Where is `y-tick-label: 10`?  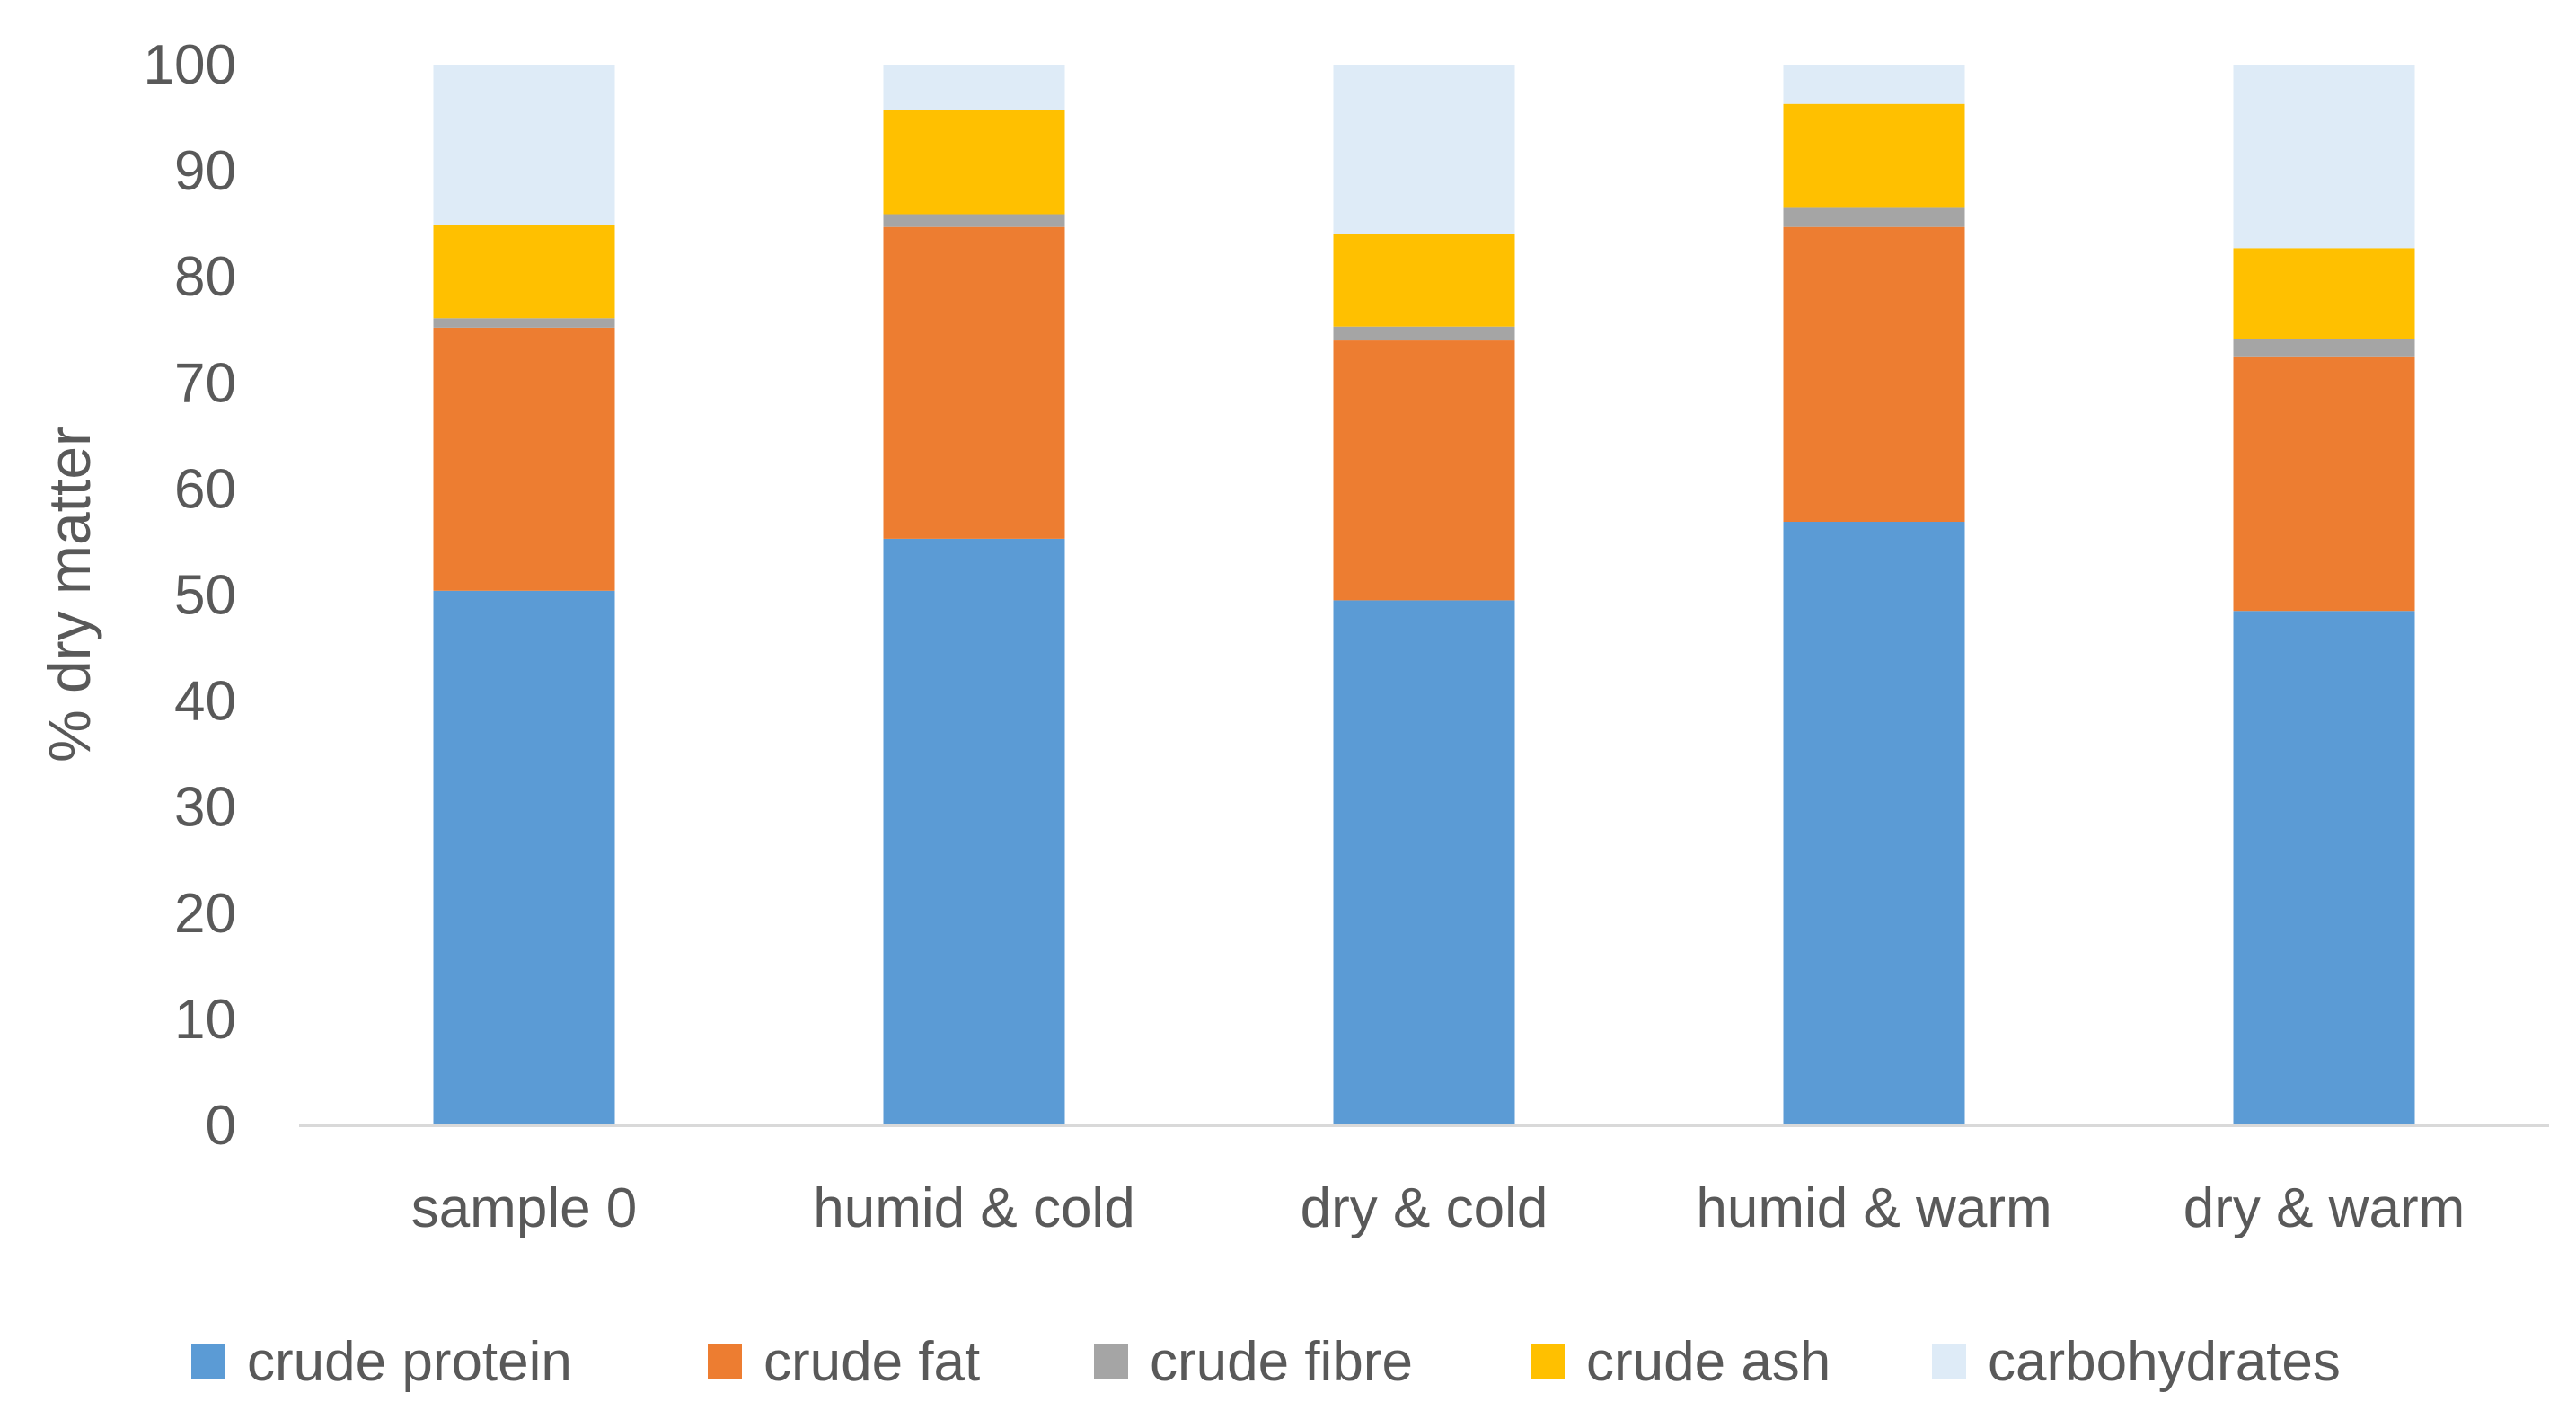 y-tick-label: 10 is located at coordinates (205, 1020).